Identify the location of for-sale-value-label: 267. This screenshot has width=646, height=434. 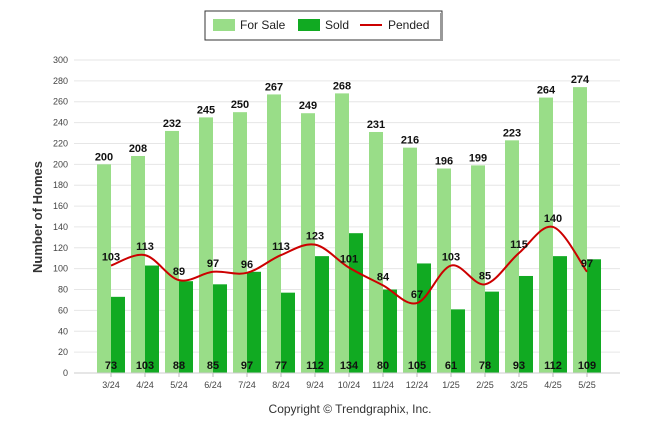
(274, 87).